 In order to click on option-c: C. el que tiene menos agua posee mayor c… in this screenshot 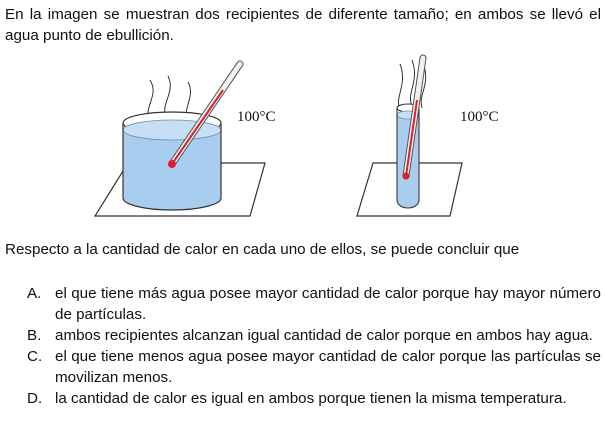, I will do `click(314, 367)`.